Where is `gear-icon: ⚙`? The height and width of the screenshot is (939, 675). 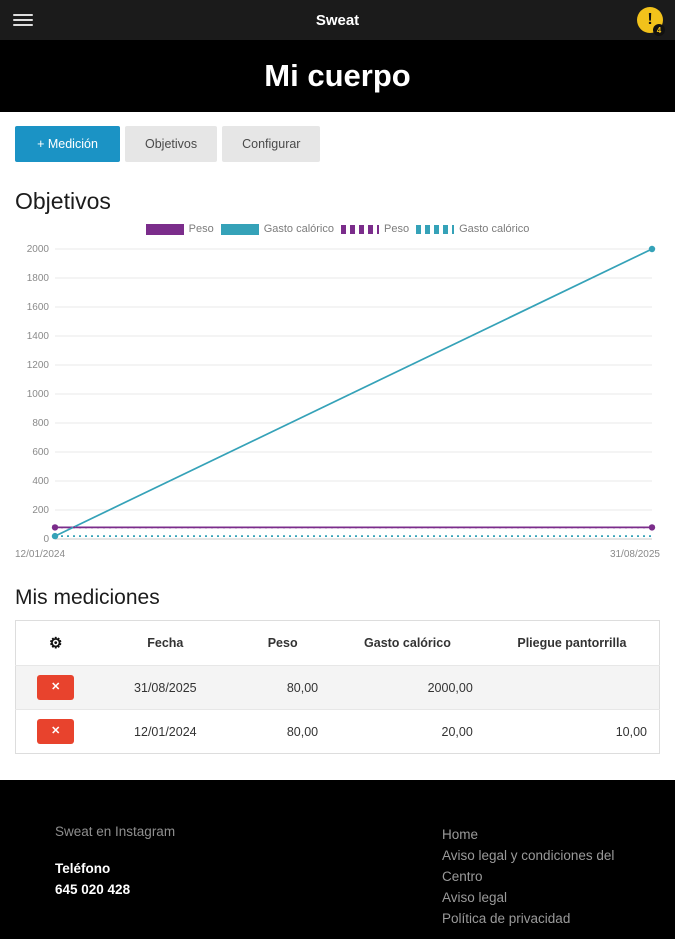
gear-icon: ⚙ is located at coordinates (55, 643).